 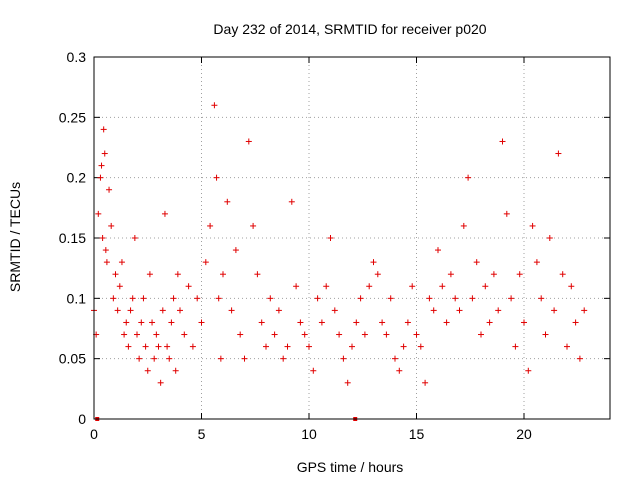 What do you see at coordinates (202, 434) in the screenshot?
I see `x-tick-label: 5` at bounding box center [202, 434].